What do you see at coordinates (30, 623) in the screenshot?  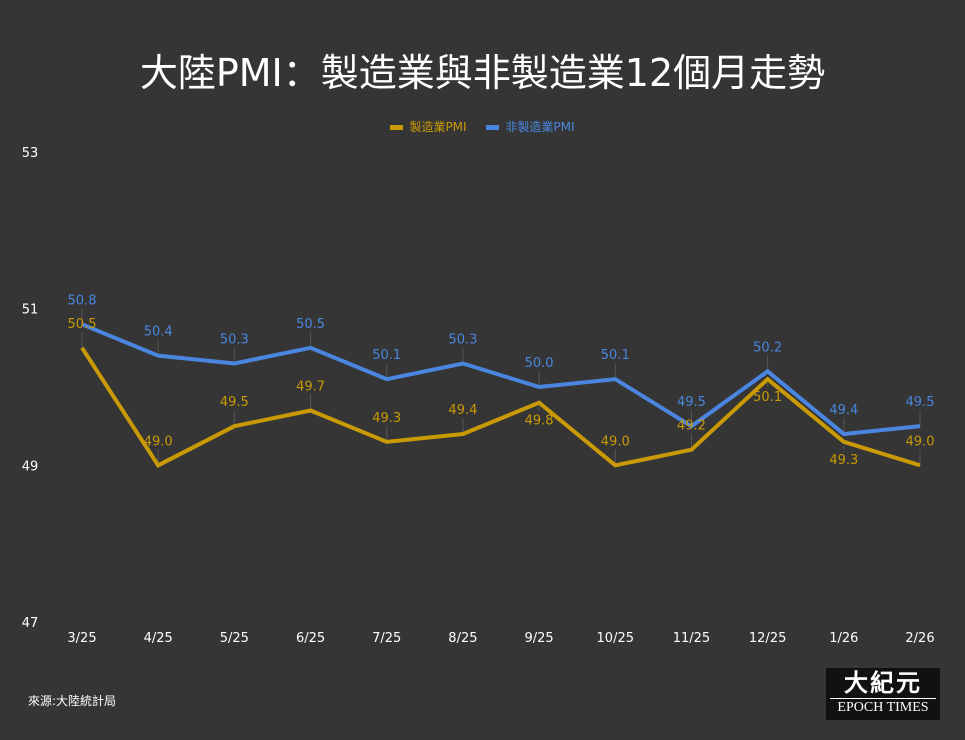 I see `y-tick-label: 47` at bounding box center [30, 623].